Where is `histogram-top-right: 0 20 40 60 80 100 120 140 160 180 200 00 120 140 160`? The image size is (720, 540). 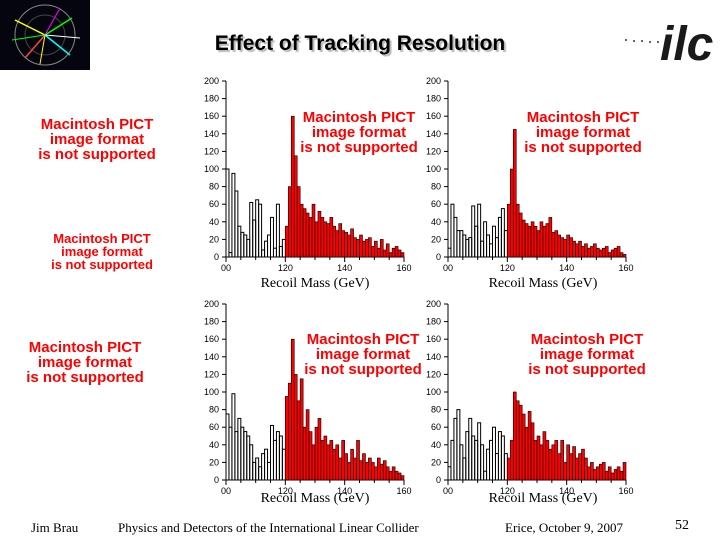 histogram-top-right: 0 20 40 60 80 100 120 140 160 180 200 00 120 140 160 is located at coordinates (530, 174).